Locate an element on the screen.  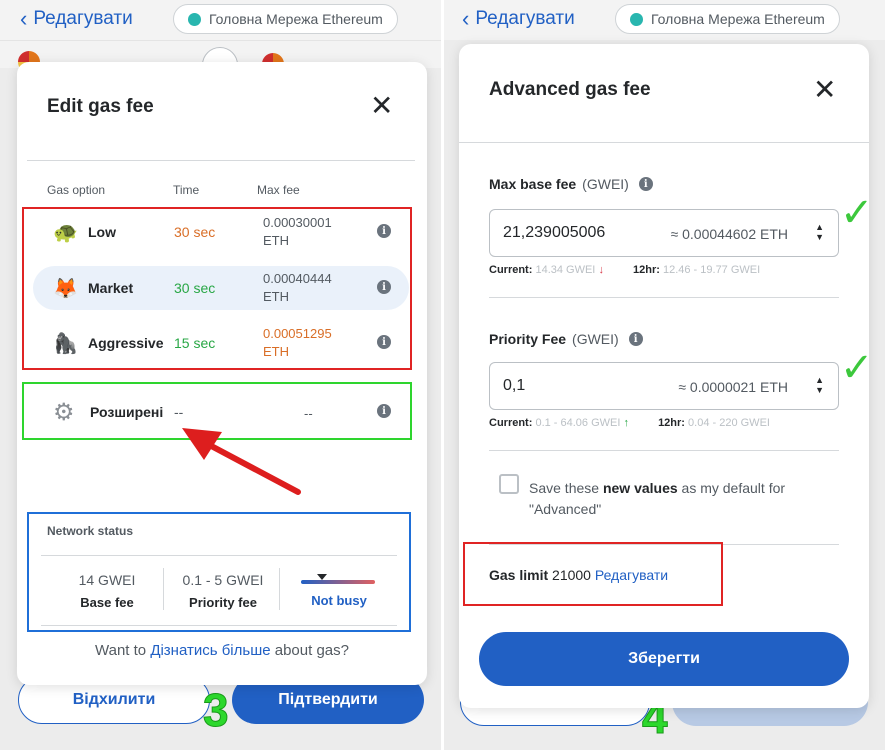
gorilla-icon: 🦍 is located at coordinates (65, 343).